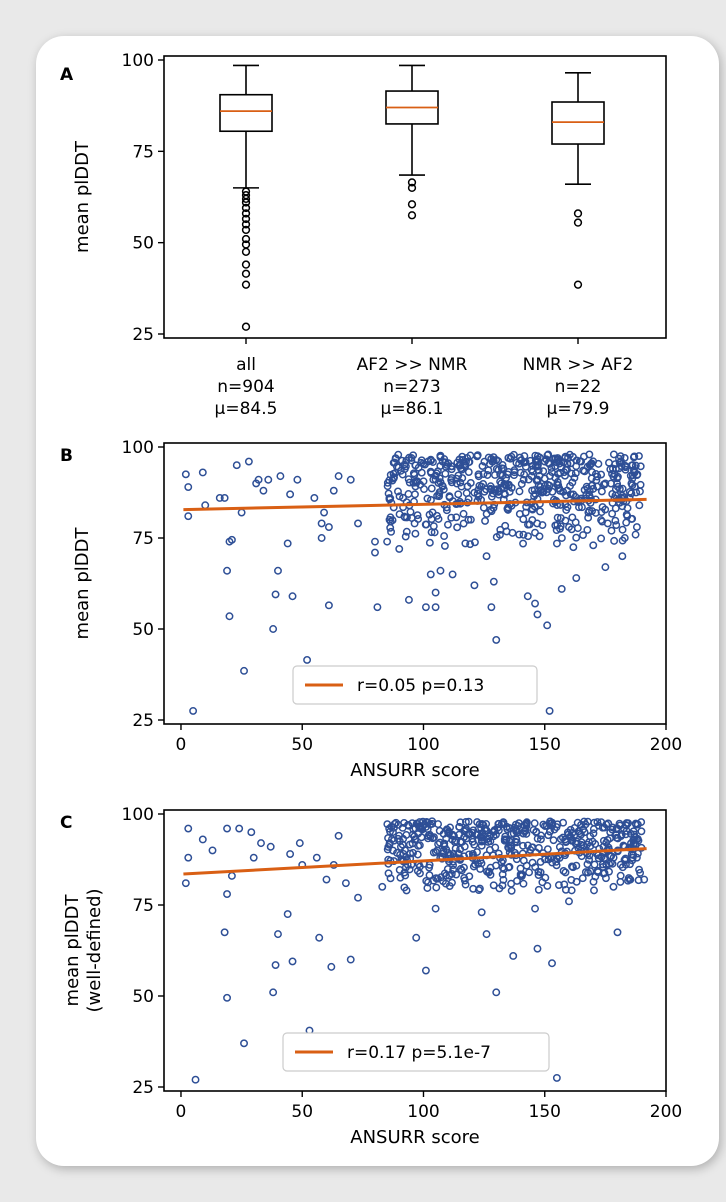  I want to click on panel-c-trend-line, so click(415, 861).